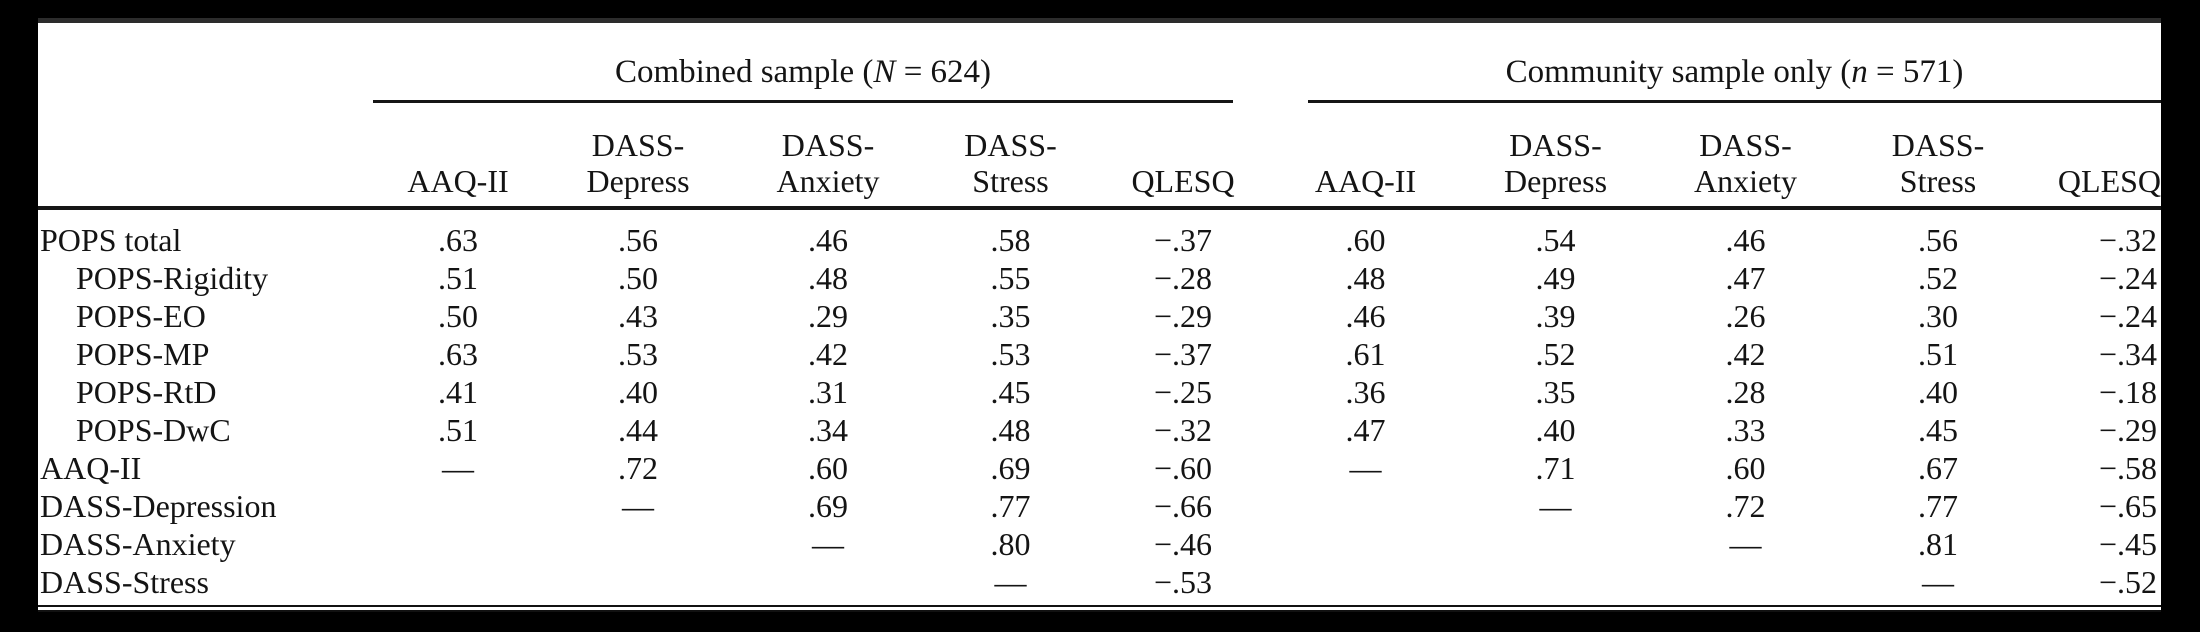 The height and width of the screenshot is (632, 2200). What do you see at coordinates (1915, 72) in the screenshot?
I see `group-label-count: = 571)` at bounding box center [1915, 72].